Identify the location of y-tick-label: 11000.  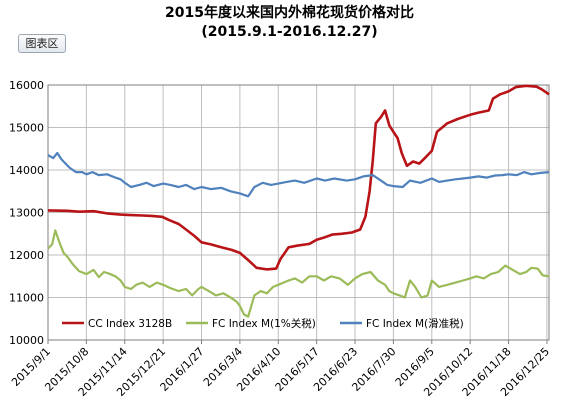
(26, 298).